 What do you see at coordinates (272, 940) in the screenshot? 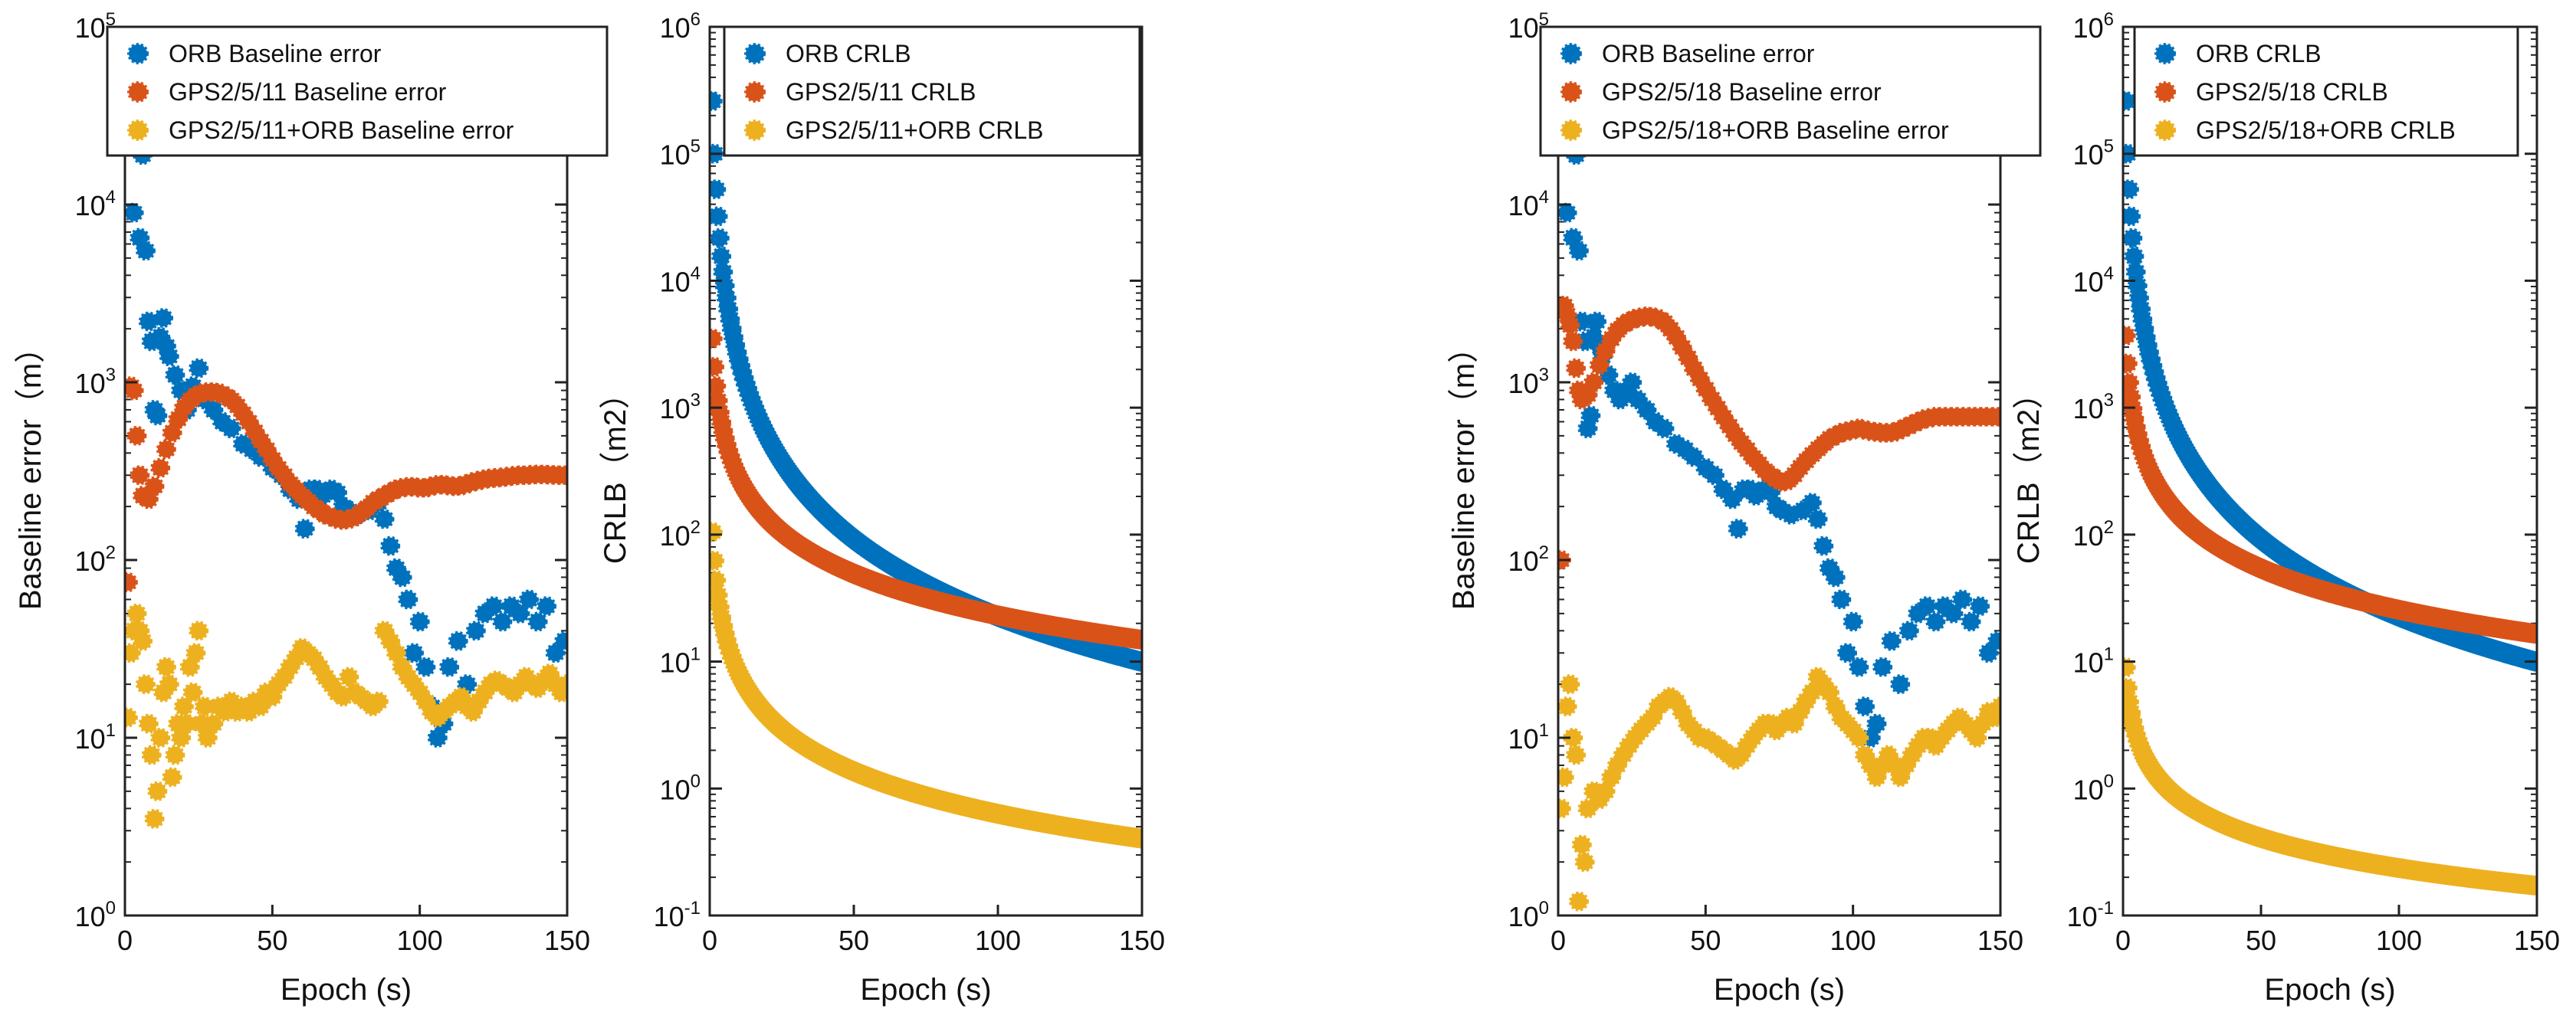
I see `x-tick-label: 50` at bounding box center [272, 940].